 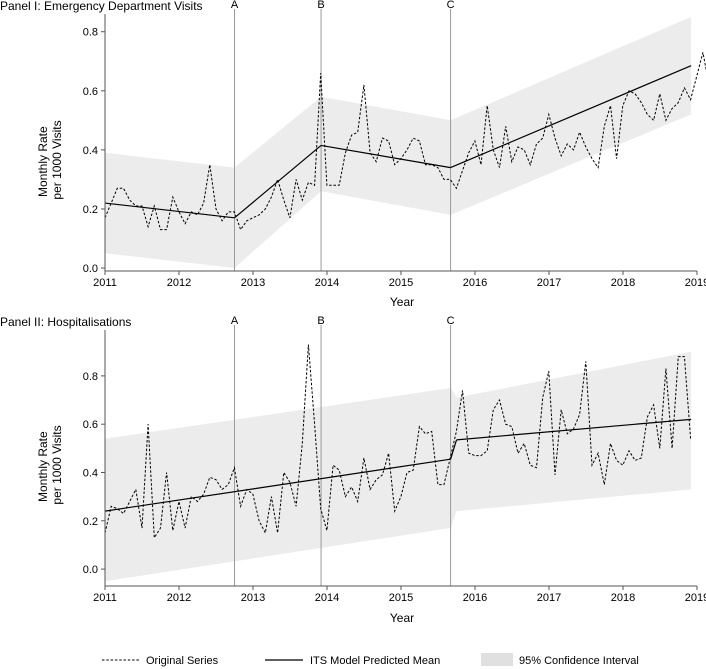 What do you see at coordinates (101, 6) in the screenshot?
I see `panel-title: Panel I: Emergency Department Visits` at bounding box center [101, 6].